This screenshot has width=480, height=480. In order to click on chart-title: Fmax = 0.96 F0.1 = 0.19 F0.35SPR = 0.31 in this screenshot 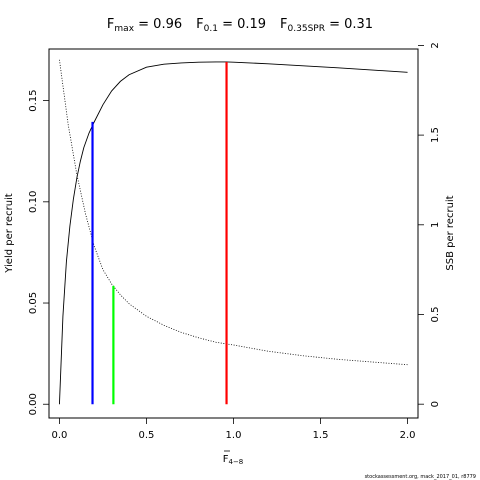, I will do `click(240, 25)`.